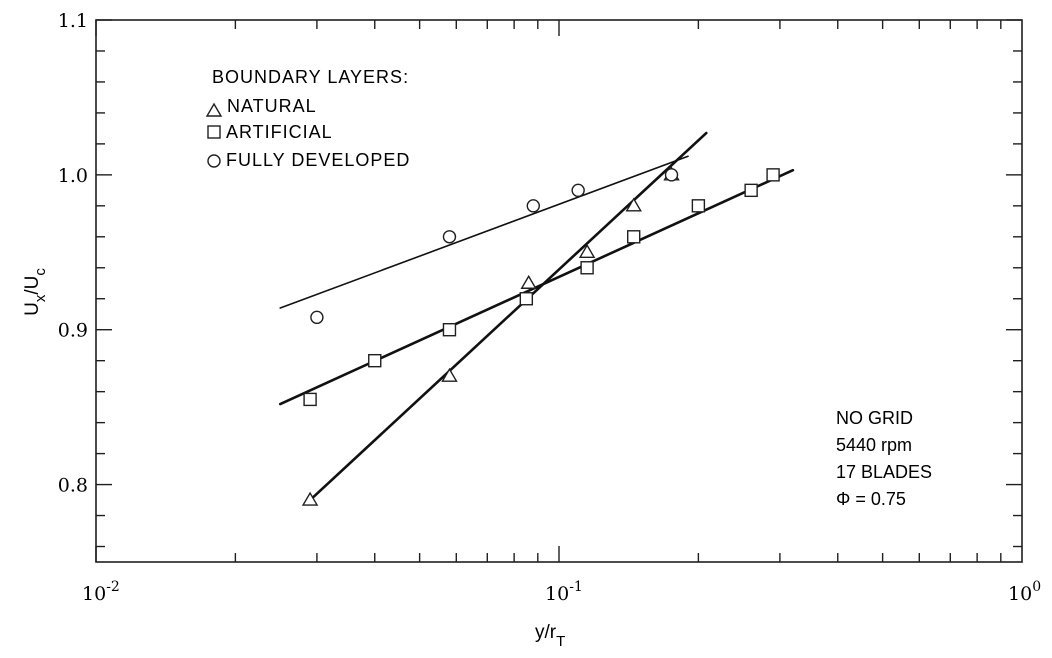  Describe the element at coordinates (73, 176) in the screenshot. I see `y-tick-label: 1.0` at that location.